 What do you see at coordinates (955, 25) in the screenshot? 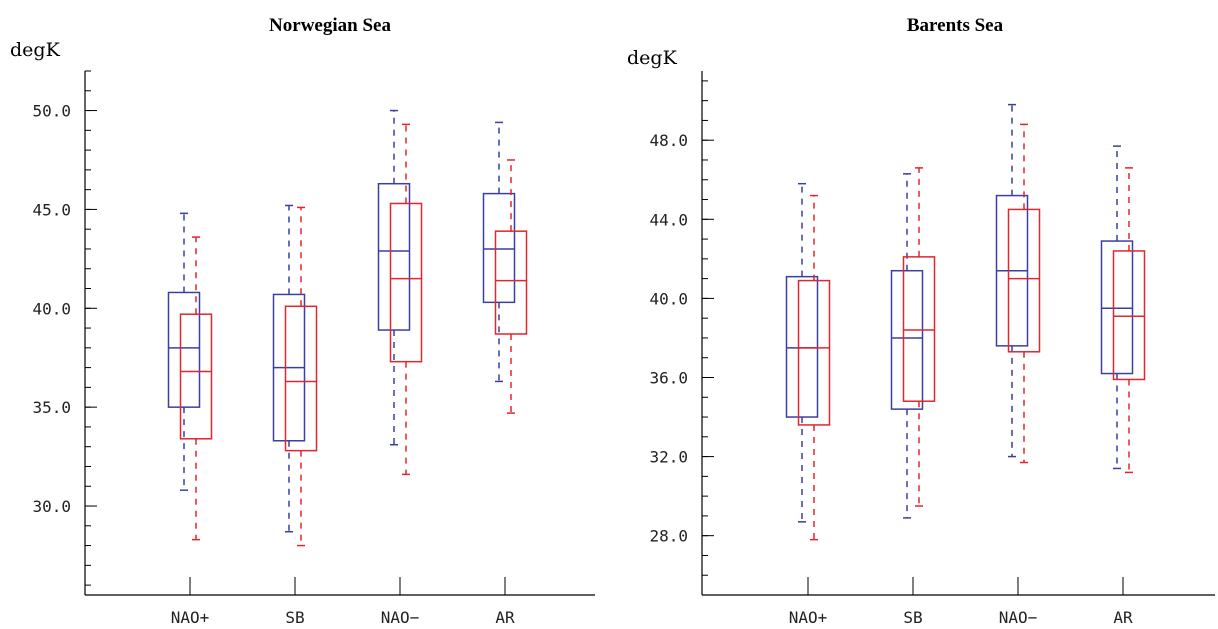
I see `chart-title: Barents Sea` at bounding box center [955, 25].